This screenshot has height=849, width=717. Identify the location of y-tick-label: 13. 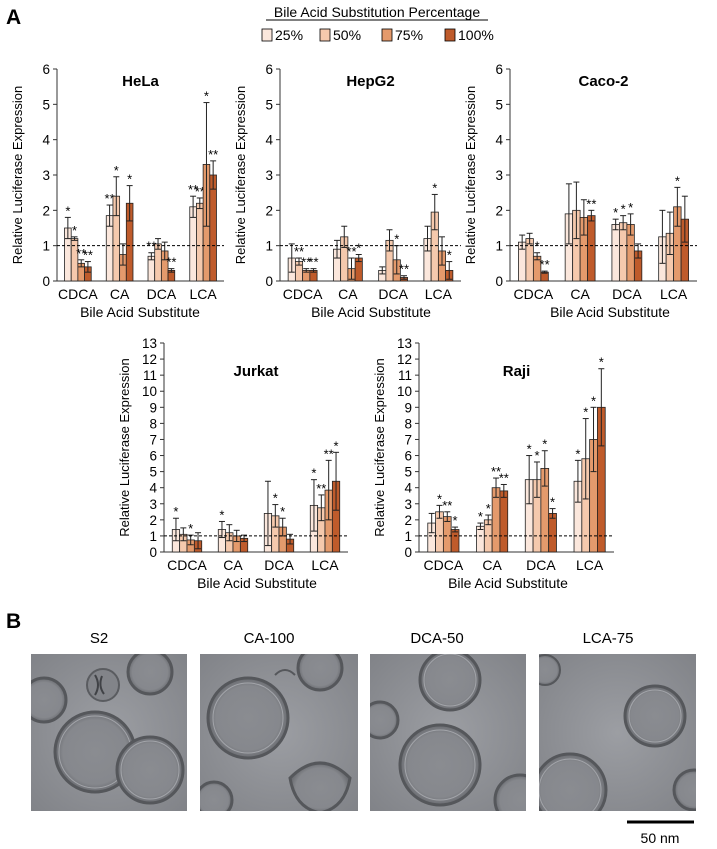
(149, 343).